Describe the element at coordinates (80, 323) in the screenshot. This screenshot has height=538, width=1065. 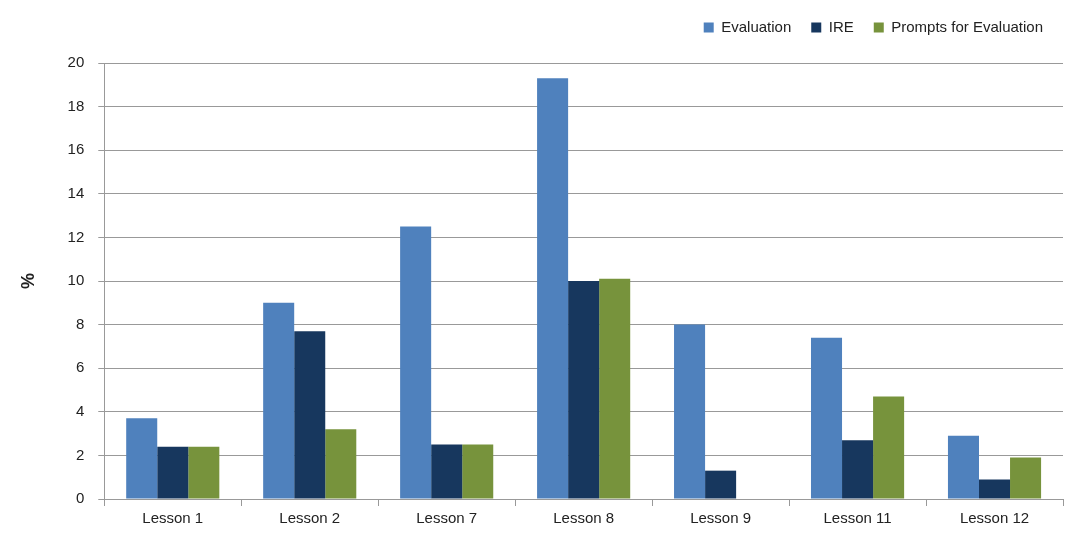
I see `y-tick-label: 8` at that location.